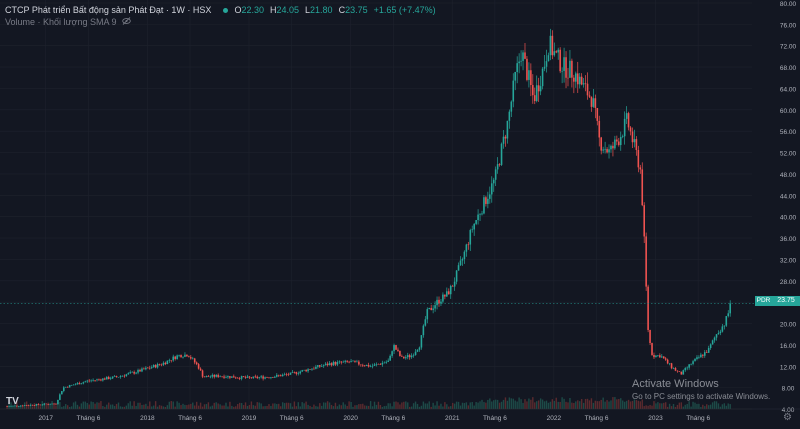 The width and height of the screenshot is (800, 429). What do you see at coordinates (127, 22) in the screenshot?
I see `eye-off-icon` at bounding box center [127, 22].